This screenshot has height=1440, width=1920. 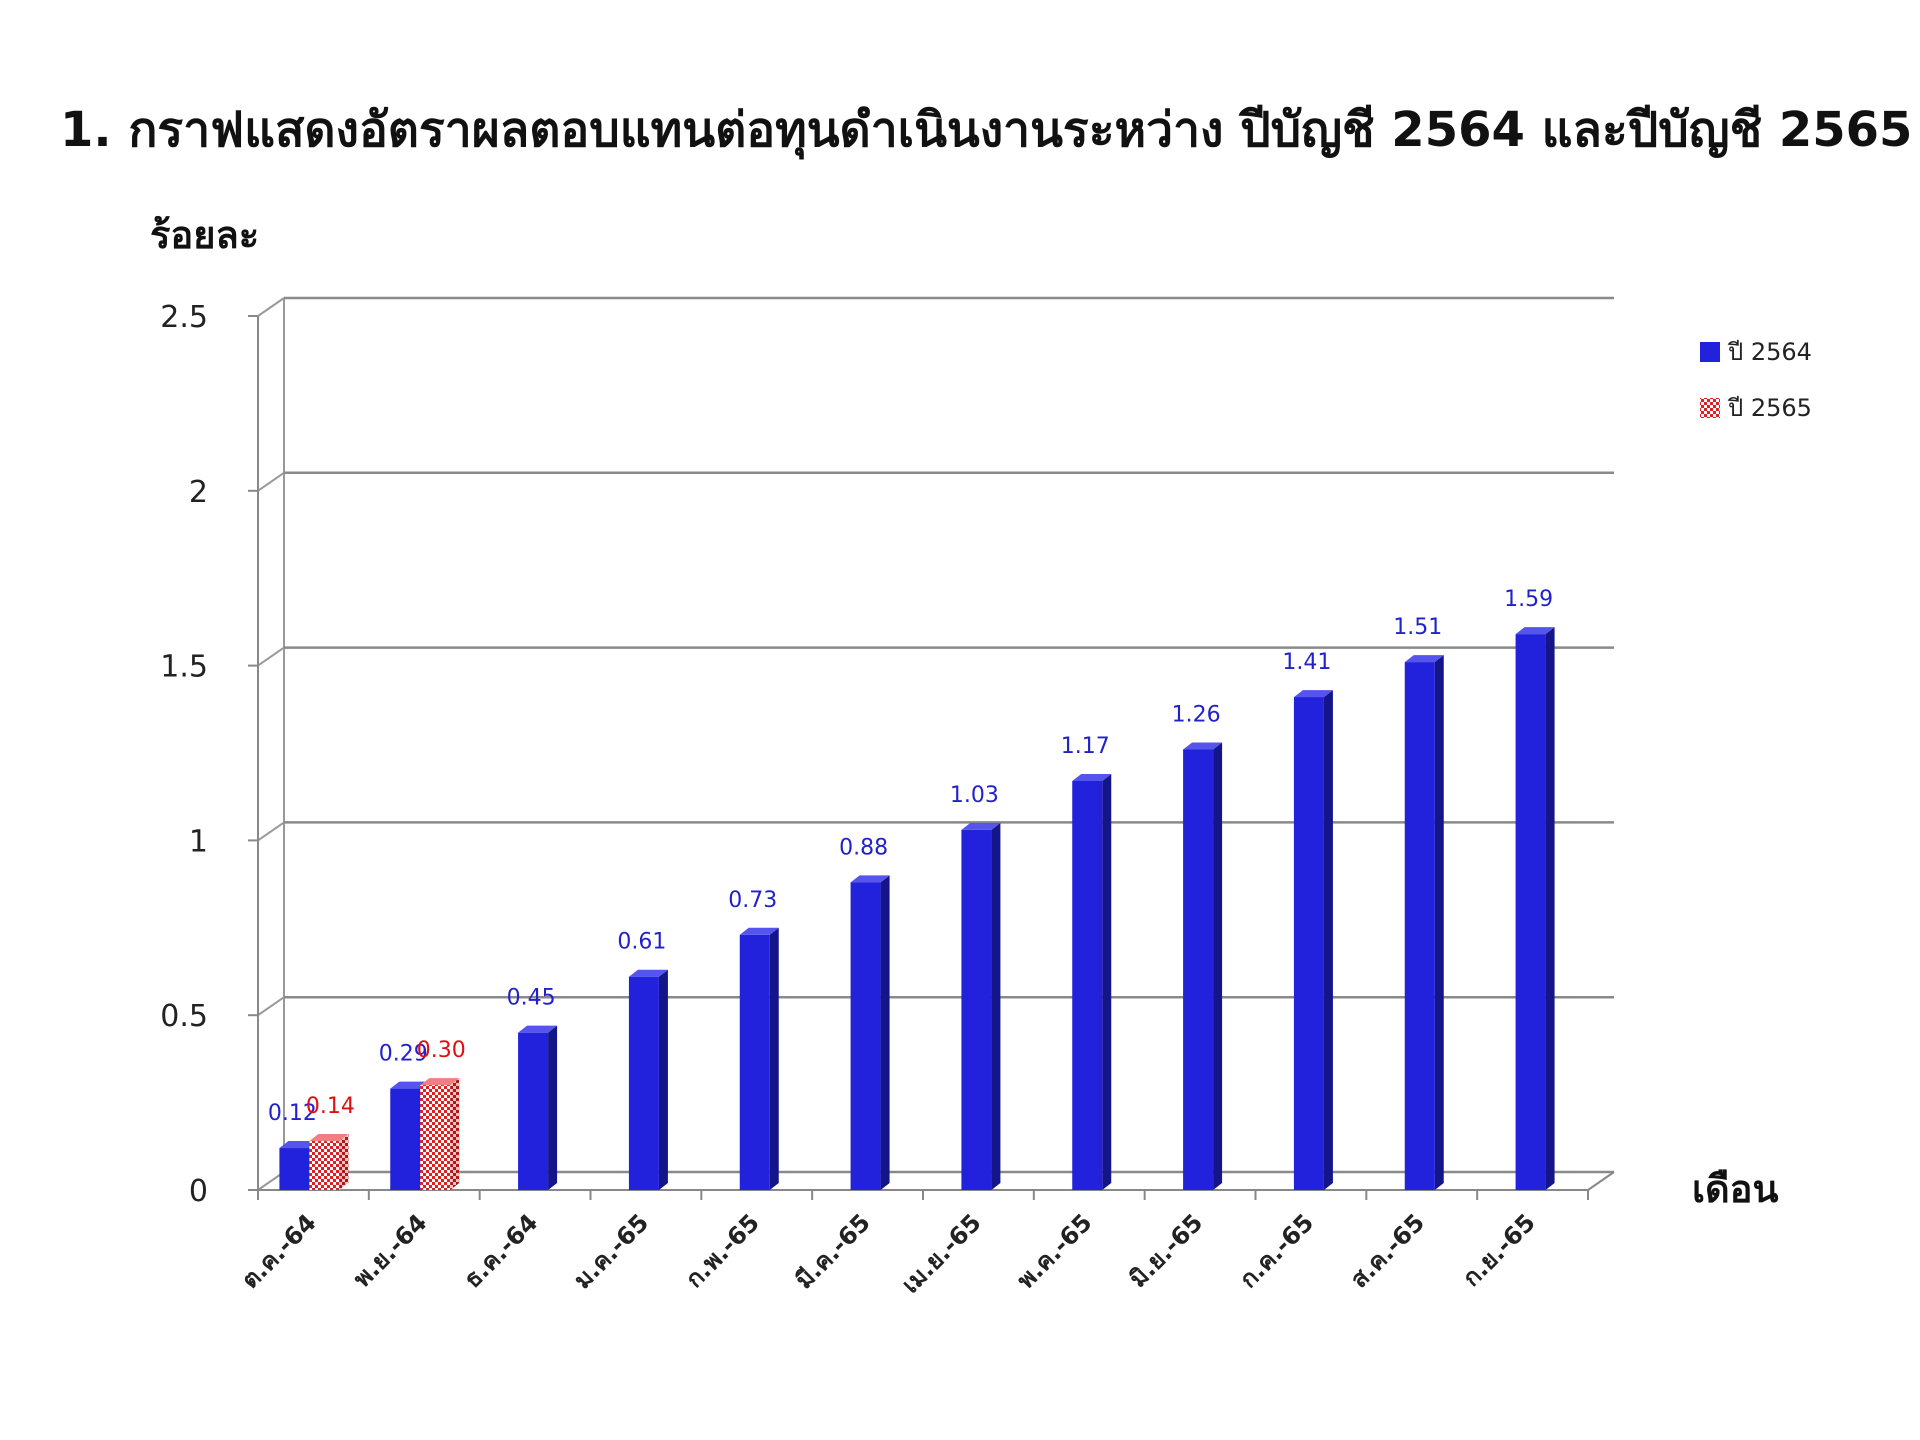 I want to click on legend-label-2564: ปี 2564, so click(x=1769, y=352).